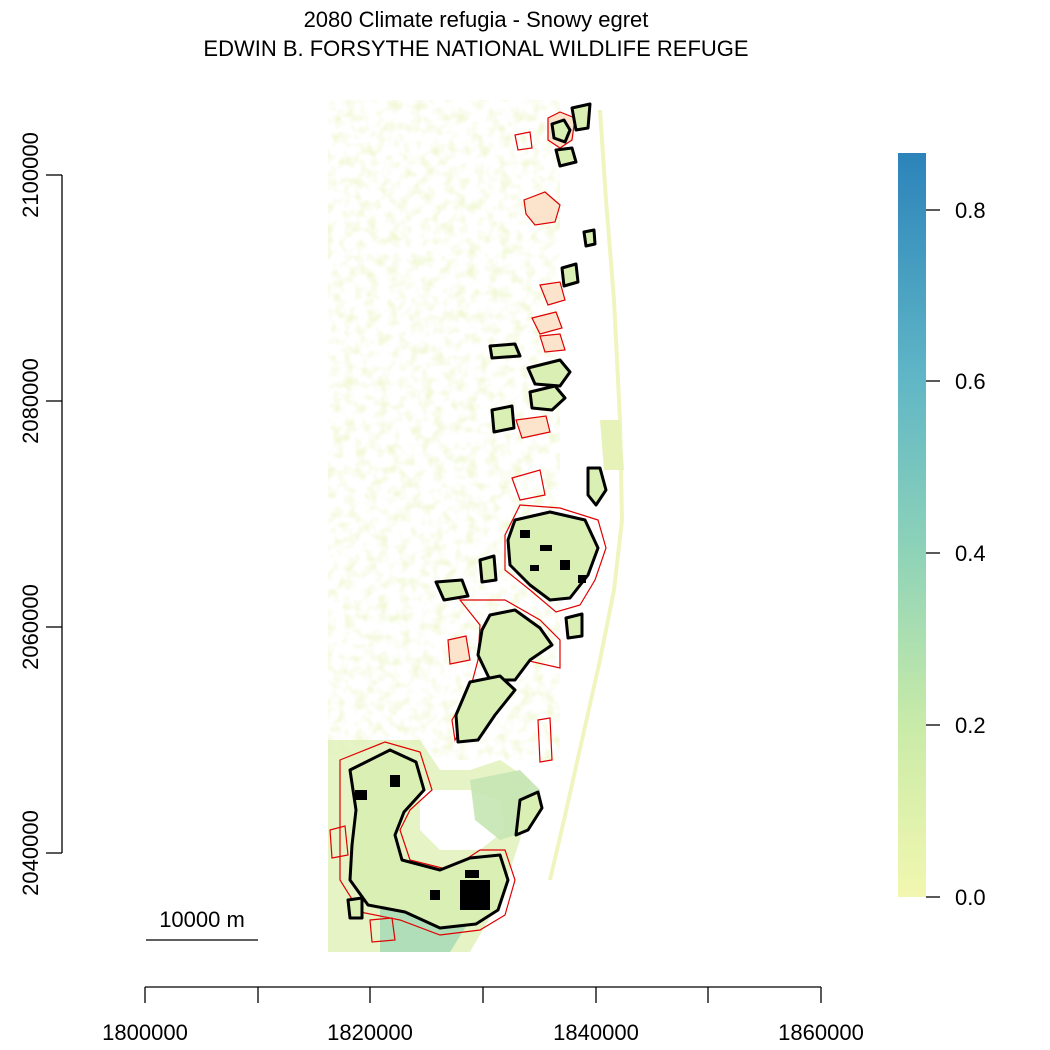 The image size is (1050, 1050). I want to click on scale-bar: 10000 m, so click(202, 924).